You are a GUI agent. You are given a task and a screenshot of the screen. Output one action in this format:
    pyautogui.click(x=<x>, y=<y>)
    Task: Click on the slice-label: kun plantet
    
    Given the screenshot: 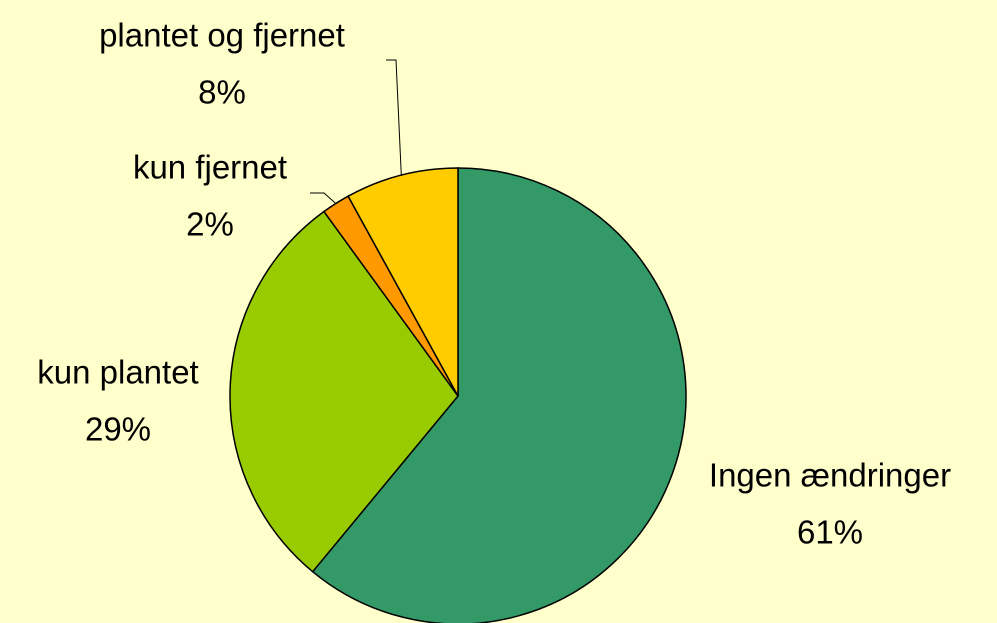 What is the action you would take?
    pyautogui.click(x=117, y=372)
    